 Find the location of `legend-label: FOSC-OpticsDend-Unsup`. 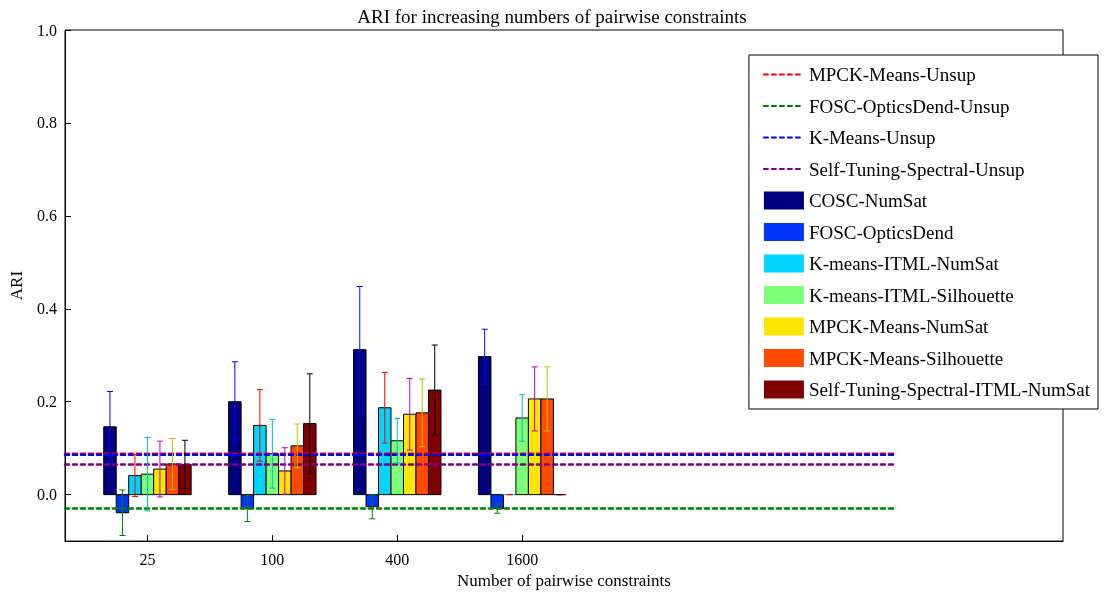

legend-label: FOSC-OpticsDend-Unsup is located at coordinates (909, 106).